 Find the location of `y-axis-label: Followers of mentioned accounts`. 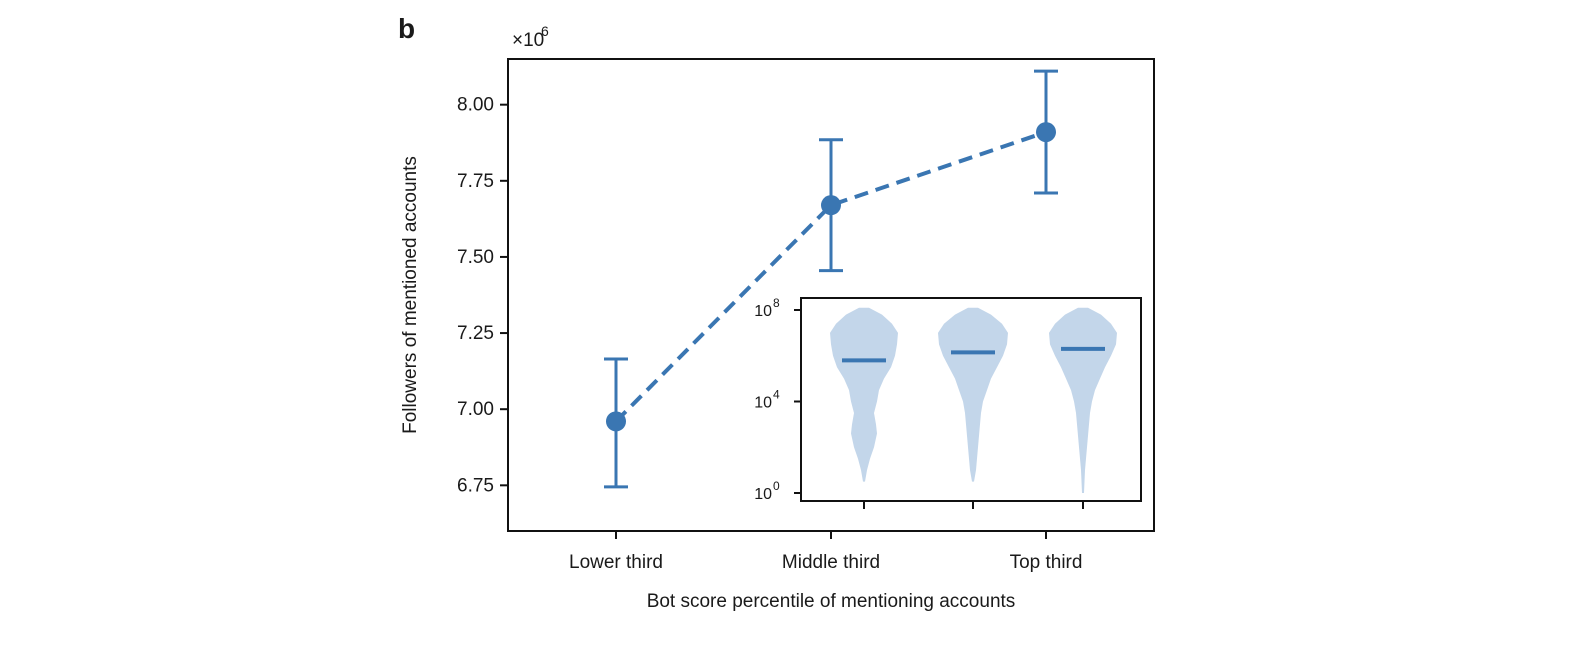

y-axis-label: Followers of mentioned accounts is located at coordinates (410, 295).